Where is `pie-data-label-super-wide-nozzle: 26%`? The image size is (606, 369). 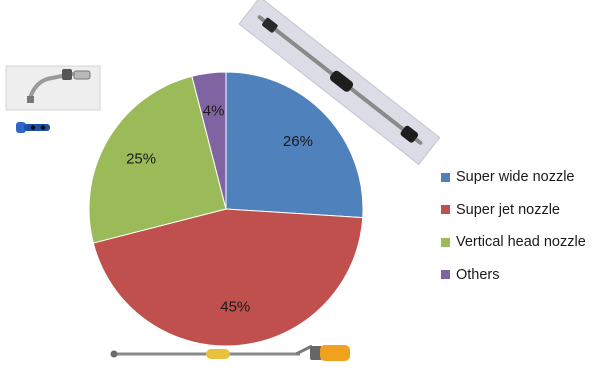 pie-data-label-super-wide-nozzle: 26% is located at coordinates (298, 141).